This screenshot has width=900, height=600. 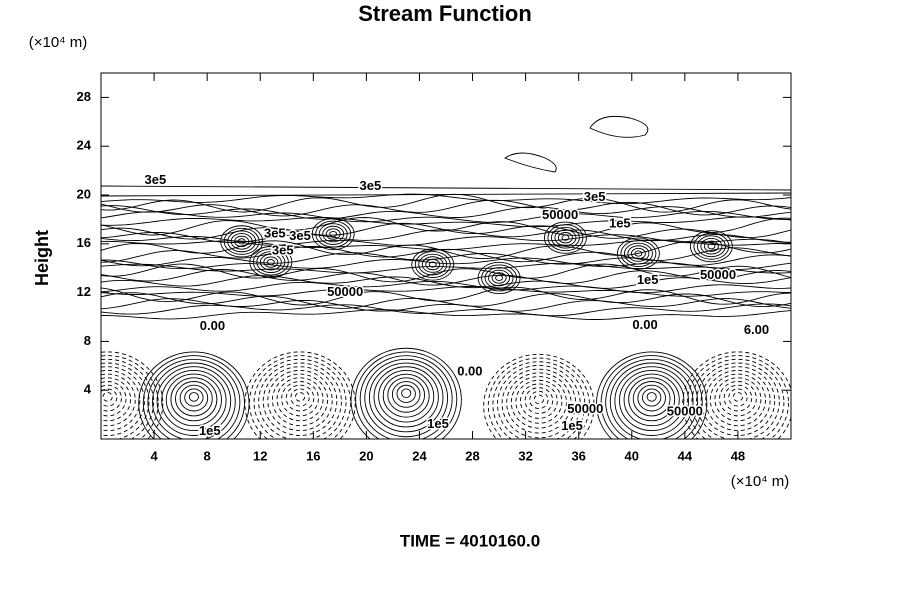 I want to click on x-tick-label: 4, so click(x=154, y=455).